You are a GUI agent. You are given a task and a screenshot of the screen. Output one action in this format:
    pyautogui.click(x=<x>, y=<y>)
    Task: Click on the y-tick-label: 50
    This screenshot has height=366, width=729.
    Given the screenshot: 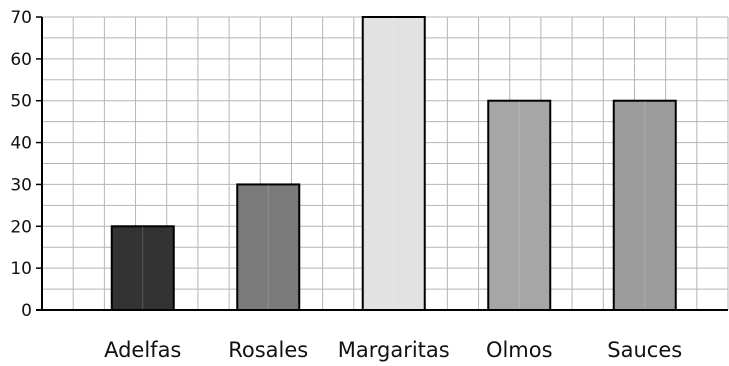 What is the action you would take?
    pyautogui.click(x=21, y=102)
    